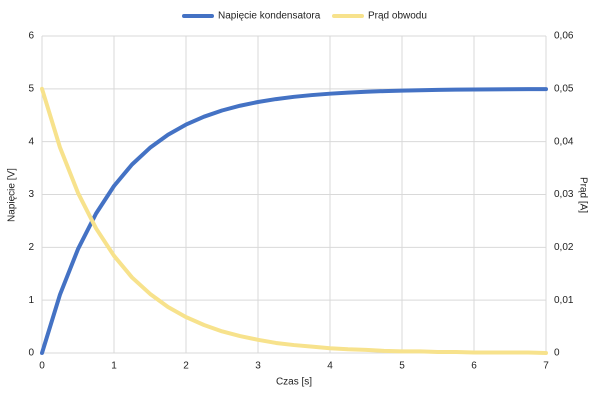 The image size is (600, 400). What do you see at coordinates (564, 141) in the screenshot?
I see `y2-tick-label: 0,04` at bounding box center [564, 141].